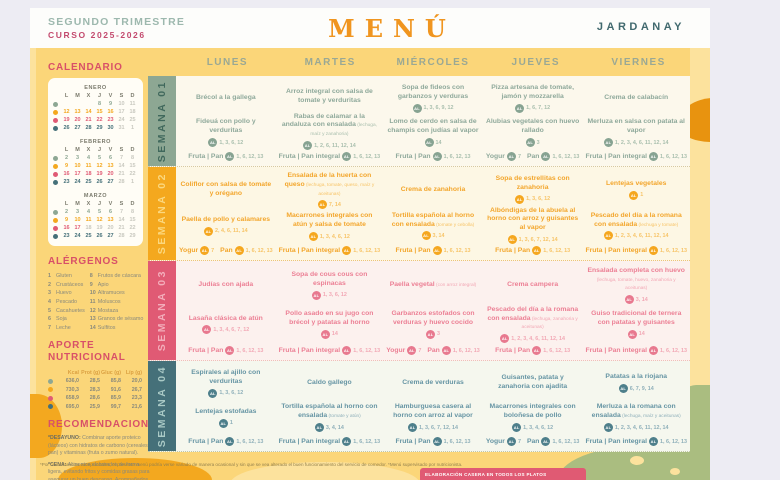 The image size is (780, 480). I want to click on footer-item-label: Pan, so click(433, 350).